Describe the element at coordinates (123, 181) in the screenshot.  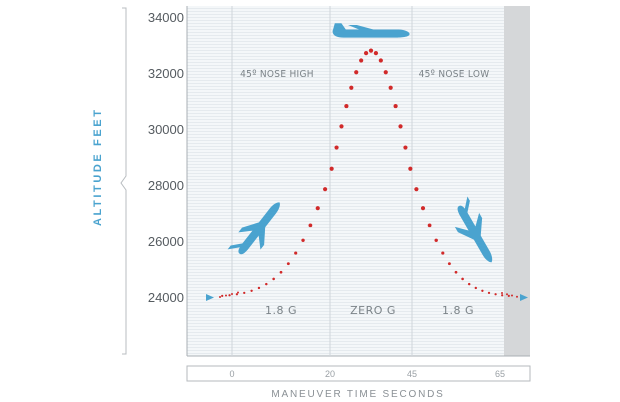
I see `y-axis-bracket` at that location.